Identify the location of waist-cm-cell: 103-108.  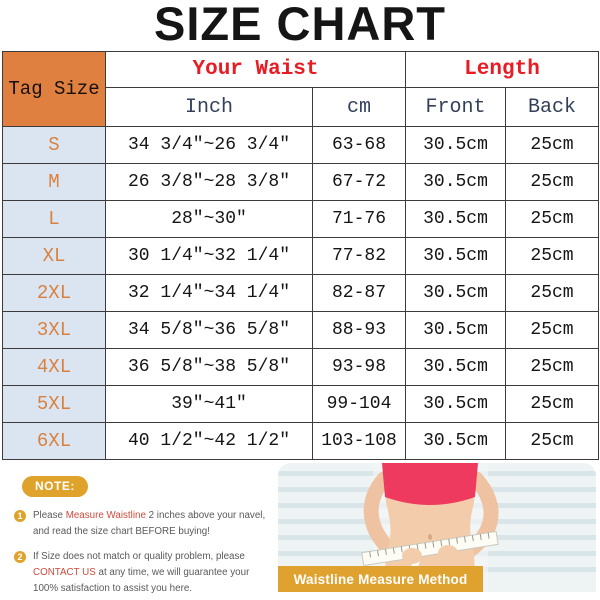
(359, 441).